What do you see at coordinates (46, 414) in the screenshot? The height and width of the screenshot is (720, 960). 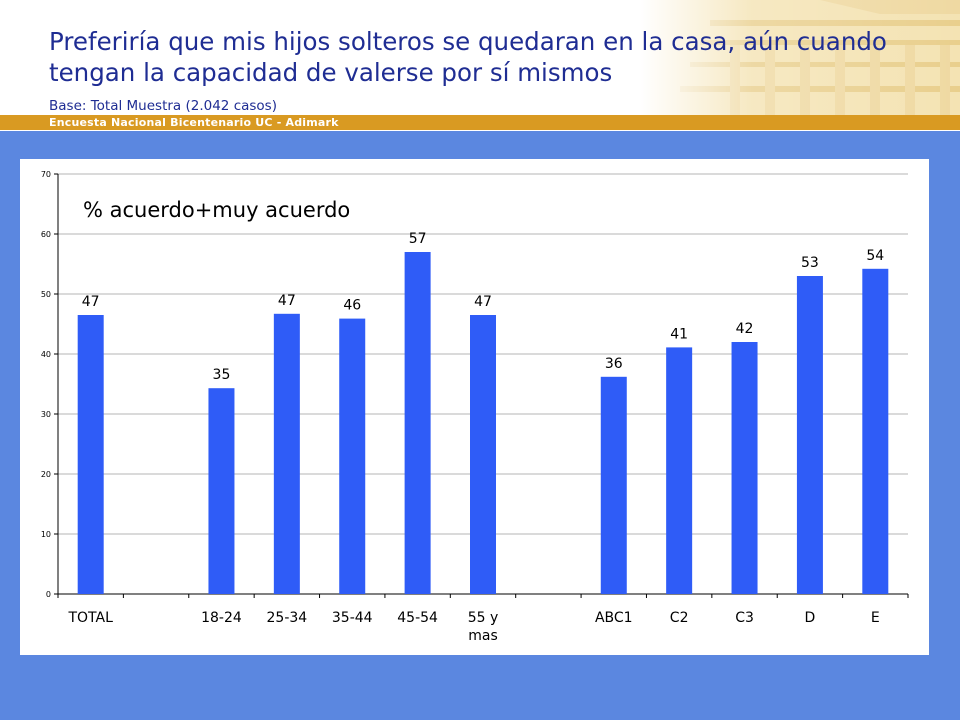 I see `y-tick-label: 30` at bounding box center [46, 414].